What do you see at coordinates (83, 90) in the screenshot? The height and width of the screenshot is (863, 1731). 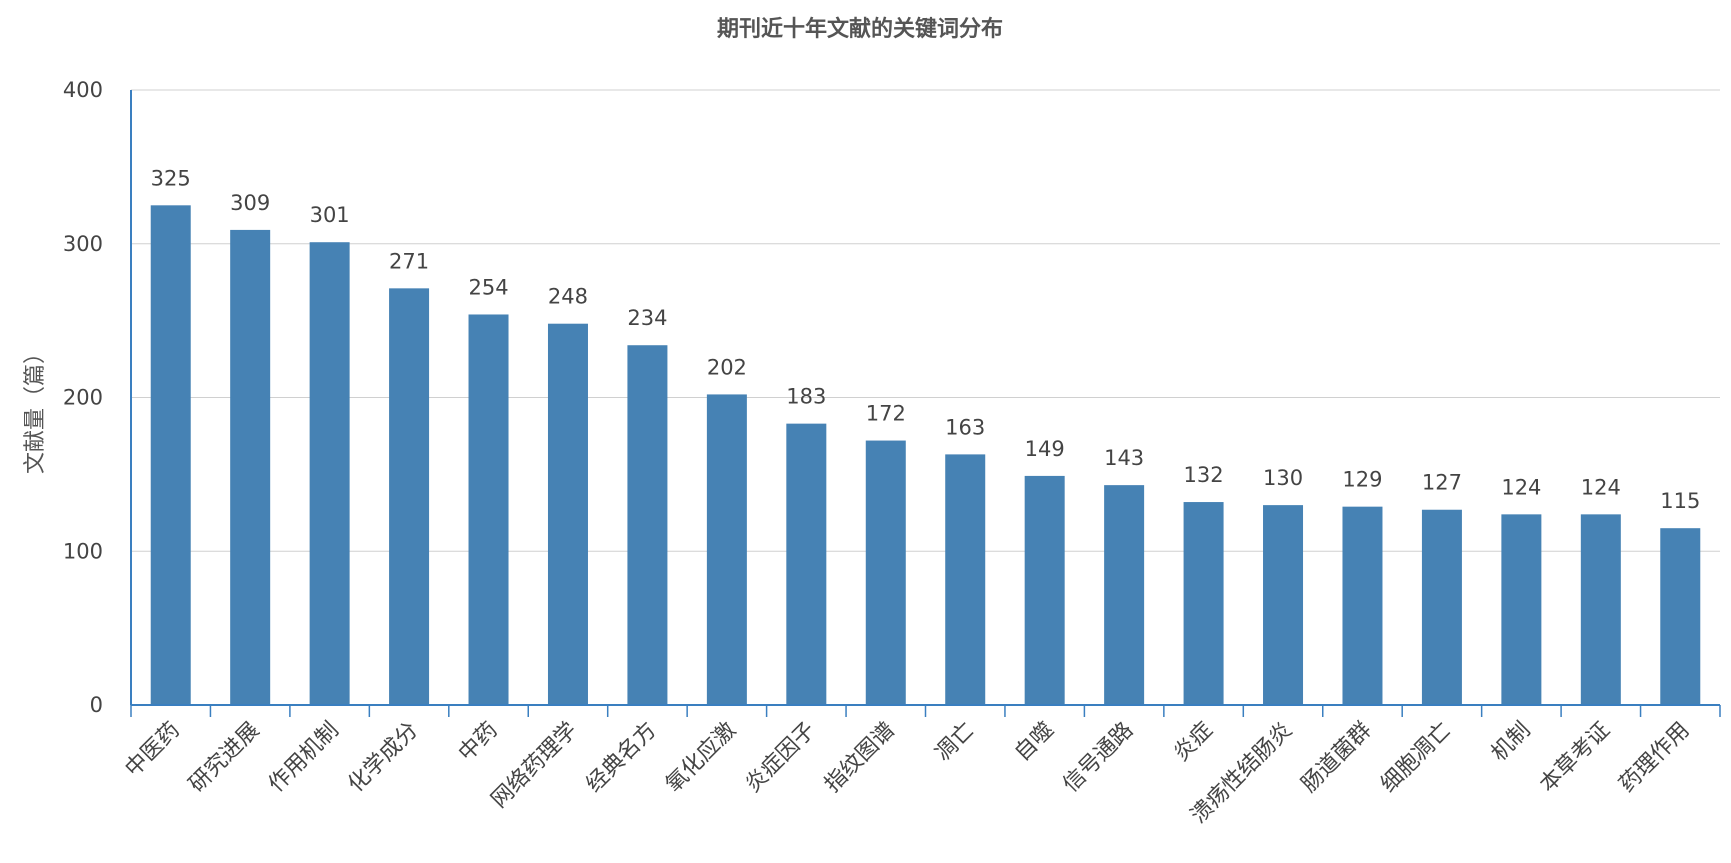 I see `y-tick-label-400: 400` at bounding box center [83, 90].